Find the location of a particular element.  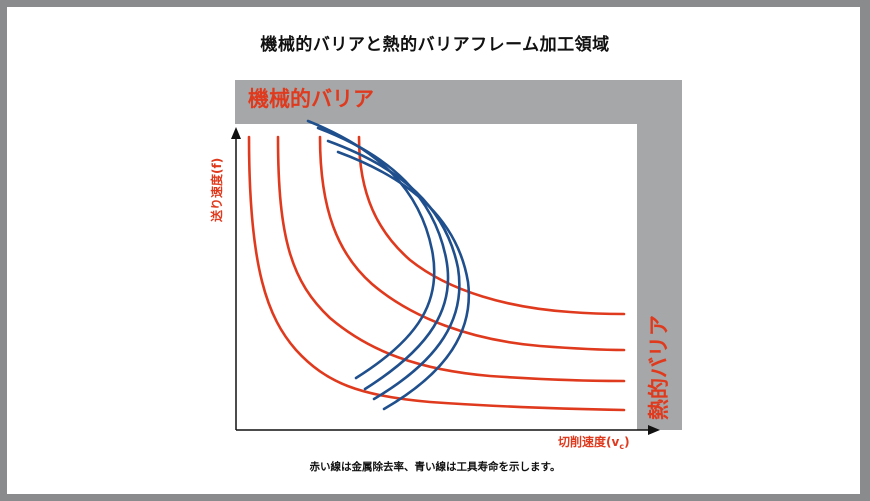

diagram-caption: 赤い線は金属除去率、青い線は工具寿命を示します。 is located at coordinates (435, 467).